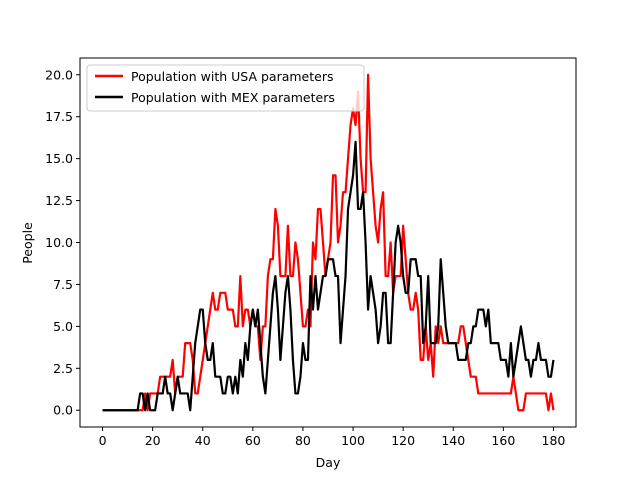 The width and height of the screenshot is (640, 480). What do you see at coordinates (328, 462) in the screenshot?
I see `x-axis-label: Day` at bounding box center [328, 462].